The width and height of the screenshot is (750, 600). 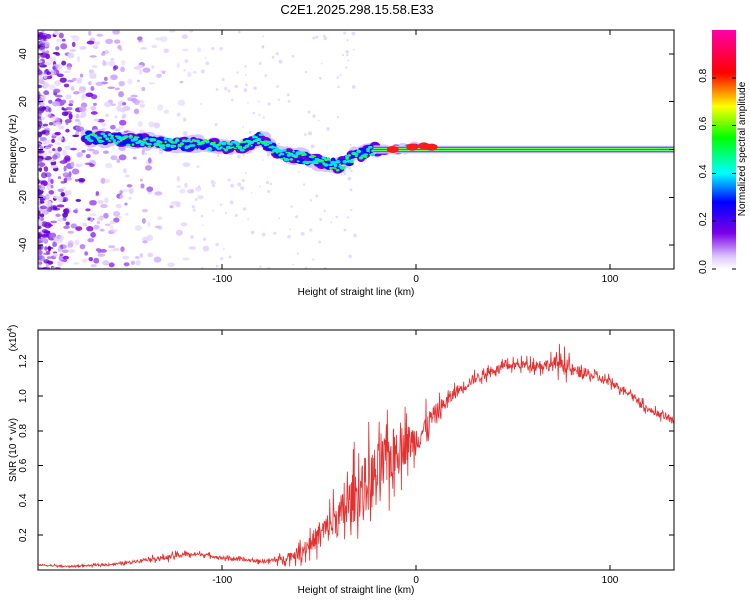 I want to click on snr-x-label: Height of straight line (km), so click(x=356, y=590).